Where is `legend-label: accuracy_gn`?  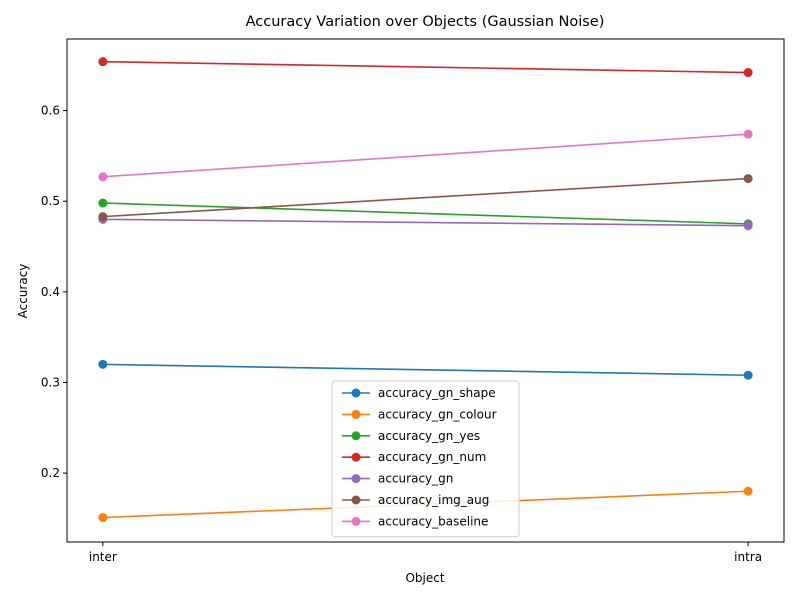
legend-label: accuracy_gn is located at coordinates (415, 479).